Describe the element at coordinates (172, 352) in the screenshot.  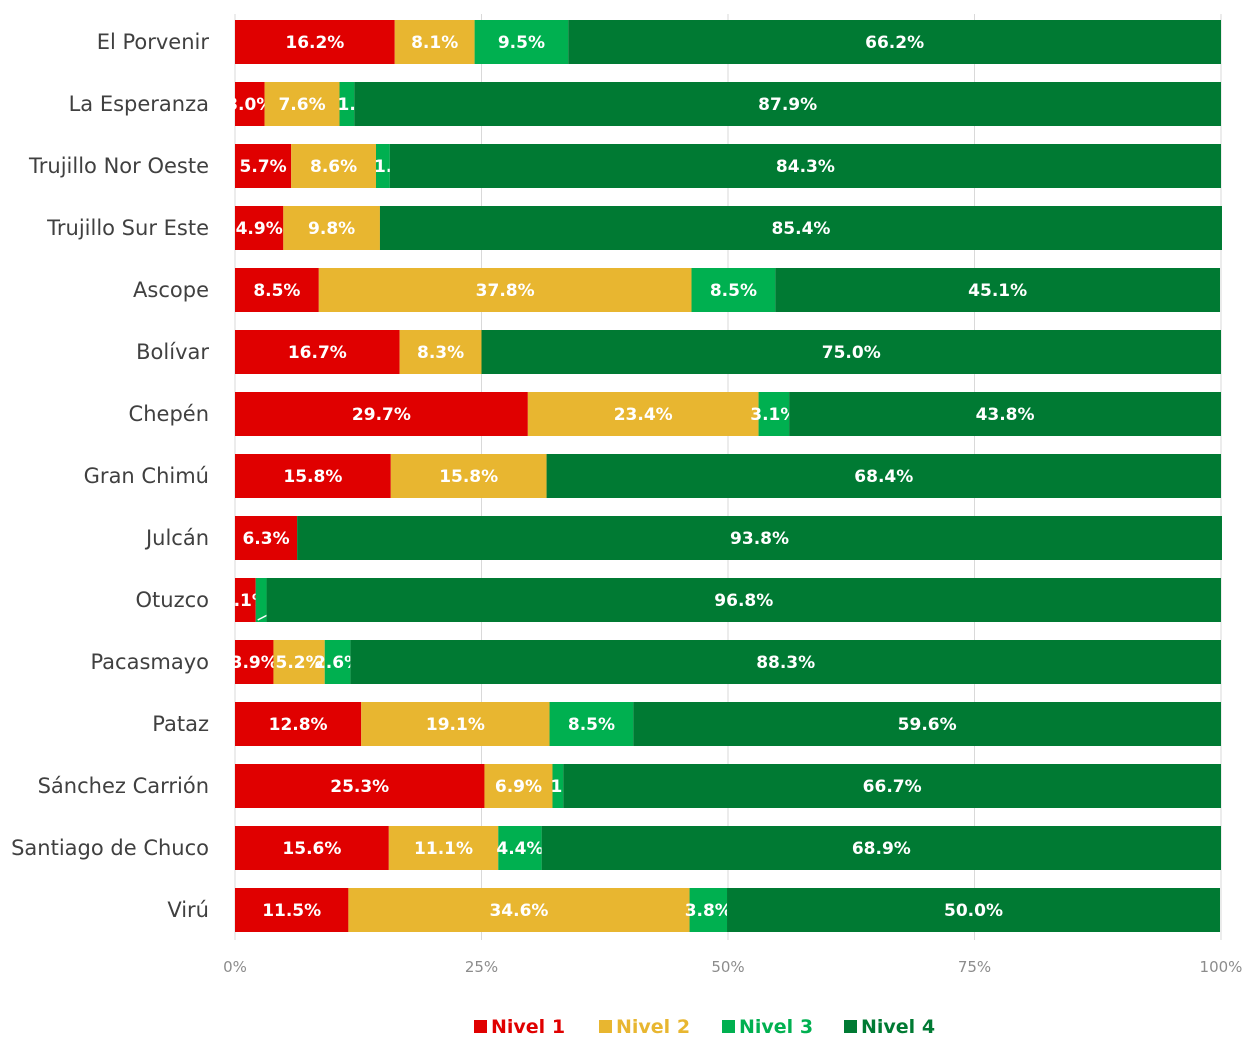
I see `category-label: Bolívar` at that location.